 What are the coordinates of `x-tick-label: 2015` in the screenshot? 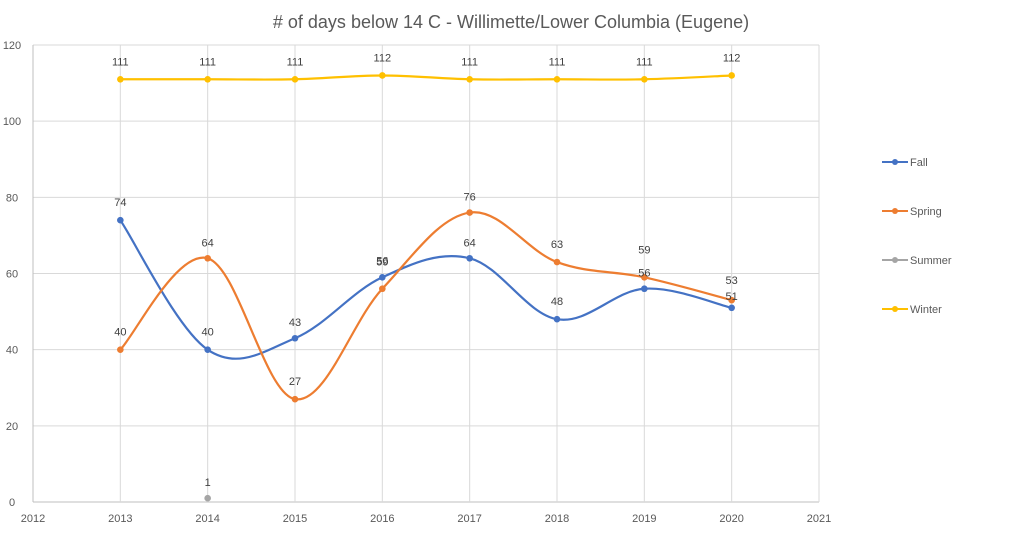 It's located at (295, 519).